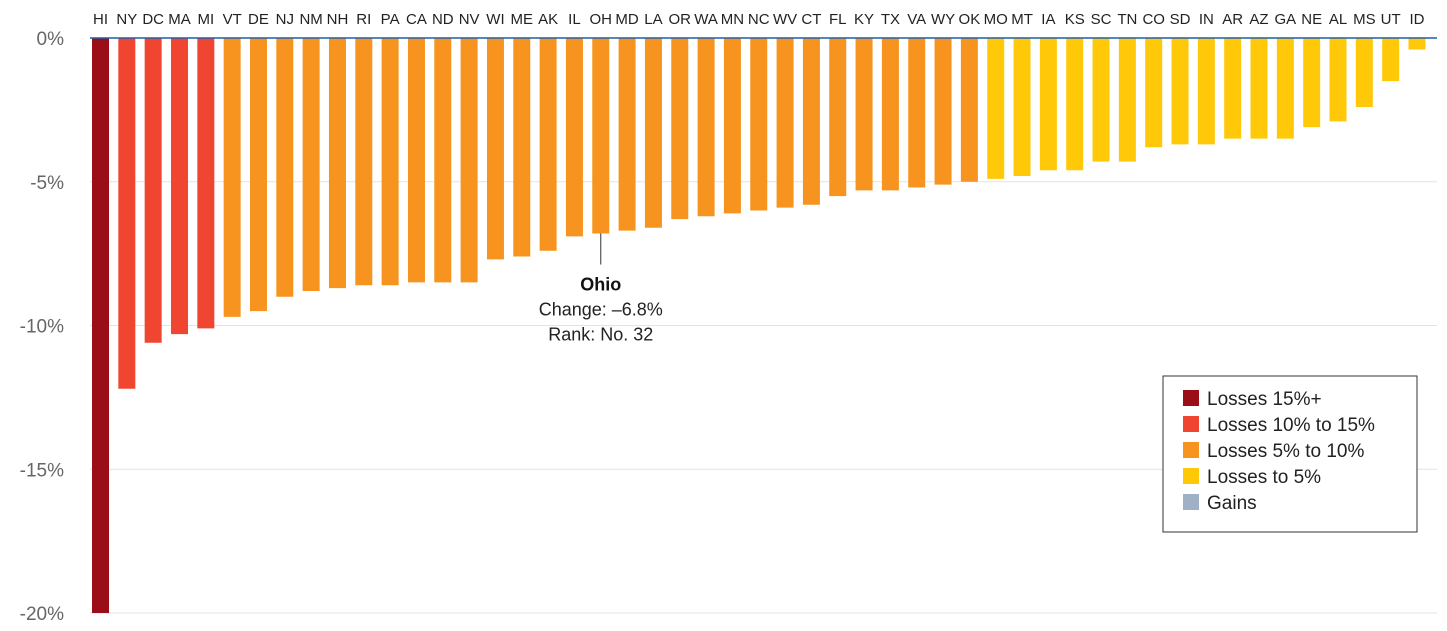 Image resolution: width=1447 pixels, height=631 pixels. Describe the element at coordinates (337, 163) in the screenshot. I see `bar-nh` at that location.